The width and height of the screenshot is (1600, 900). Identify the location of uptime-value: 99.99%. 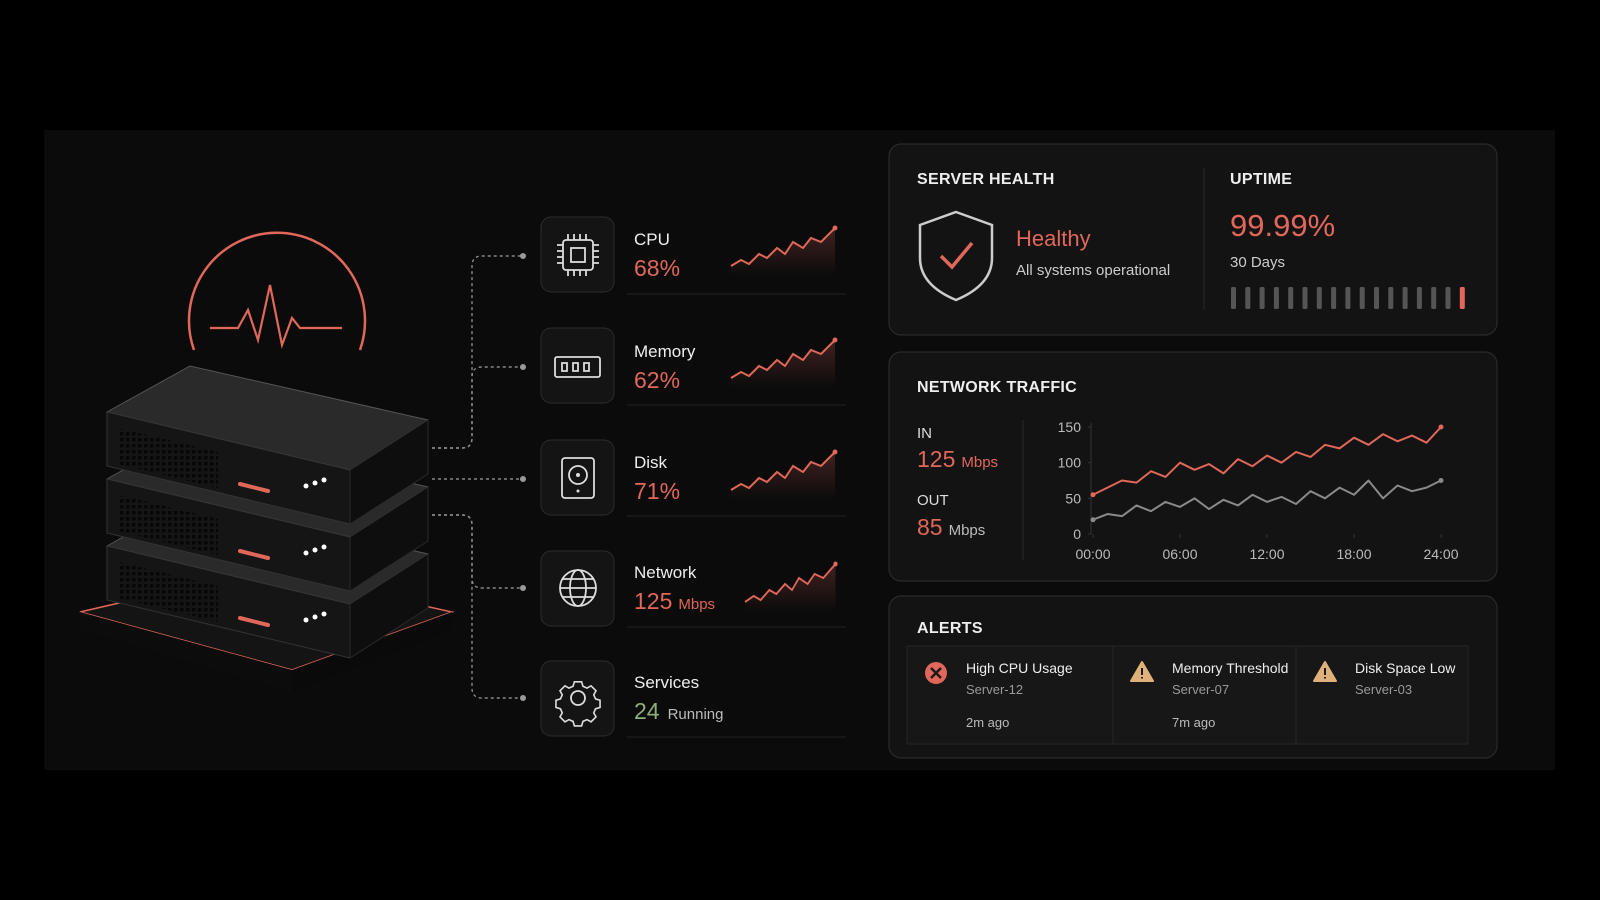
(1282, 225).